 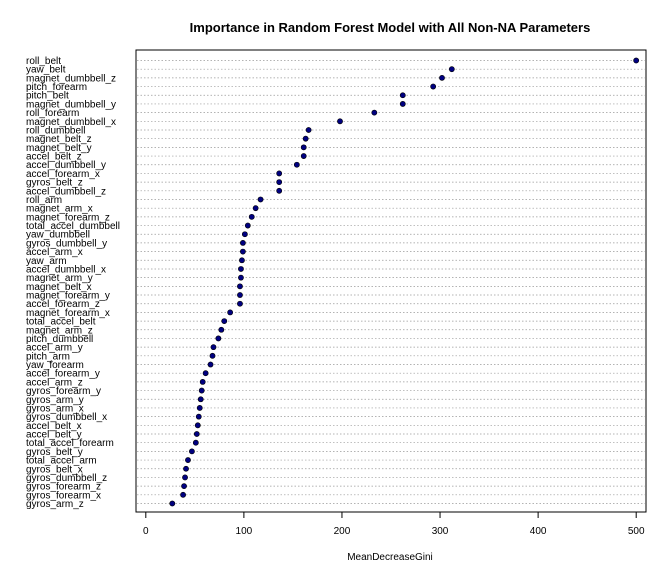 I want to click on category-label: yaw_dumbbell, so click(x=58, y=235).